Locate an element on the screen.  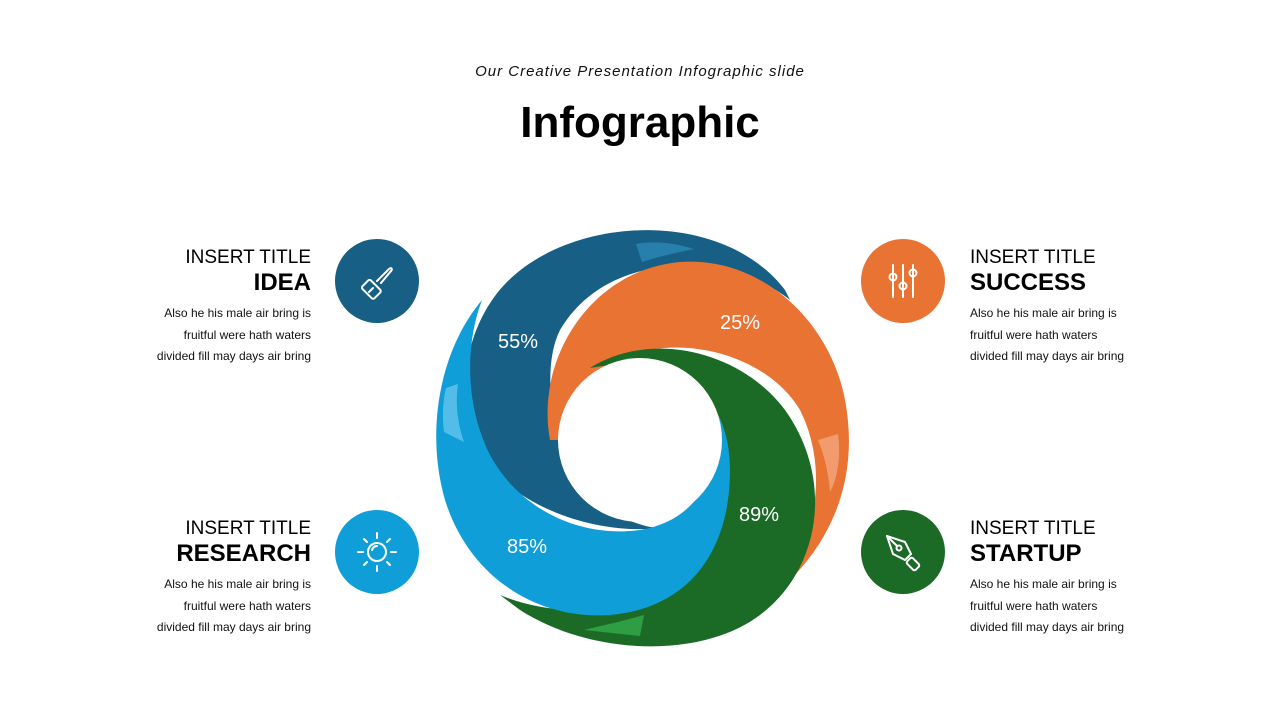
segment-green is located at coordinates (658, 497).